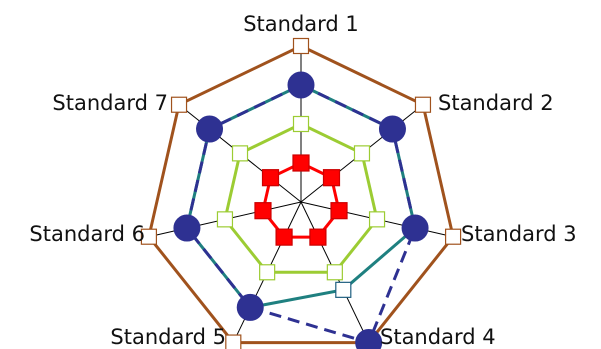 This screenshot has height=349, width=601. I want to click on axis-label-standard-4: Standard 4, so click(438, 337).